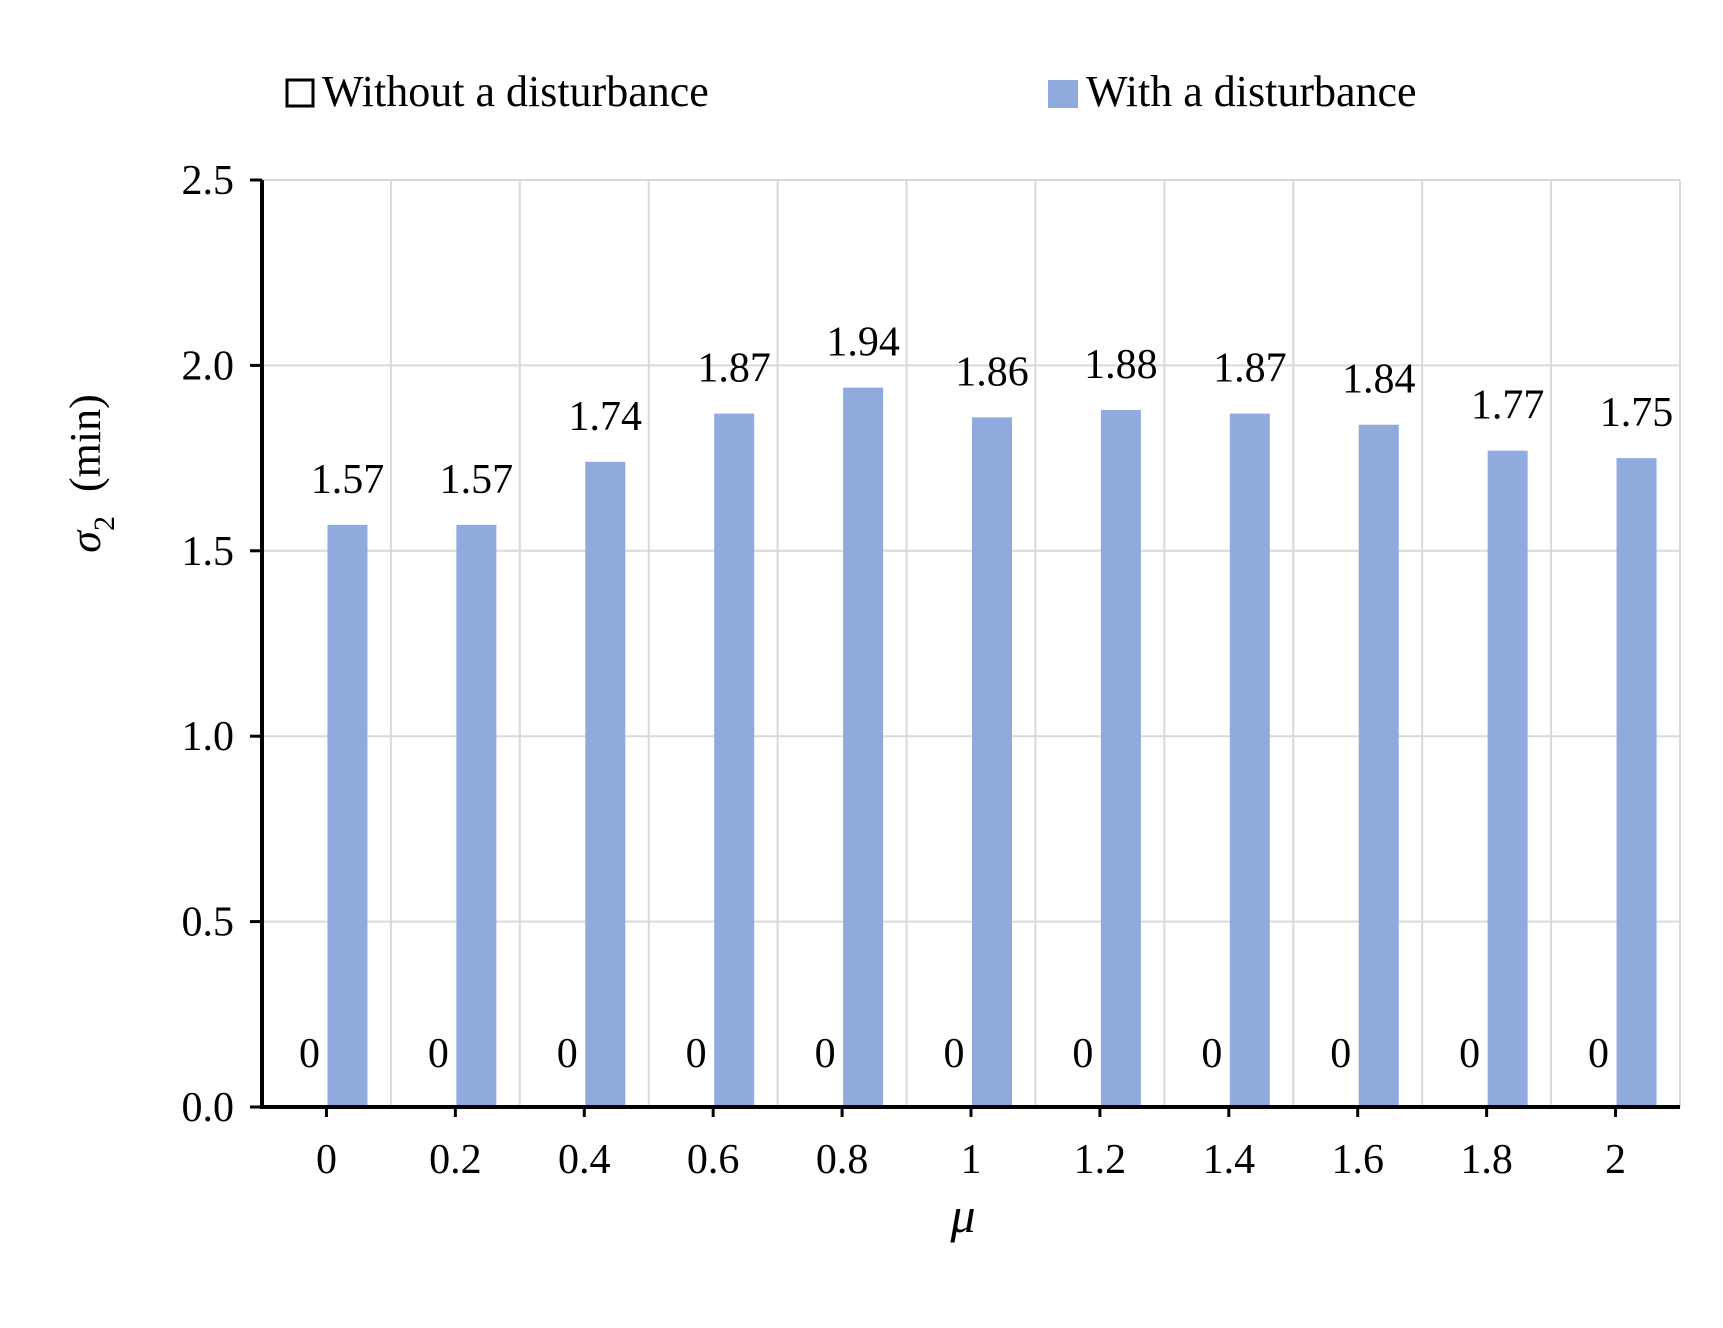 The width and height of the screenshot is (1723, 1328). What do you see at coordinates (85, 443) in the screenshot?
I see `y-axis-unit: (min)` at bounding box center [85, 443].